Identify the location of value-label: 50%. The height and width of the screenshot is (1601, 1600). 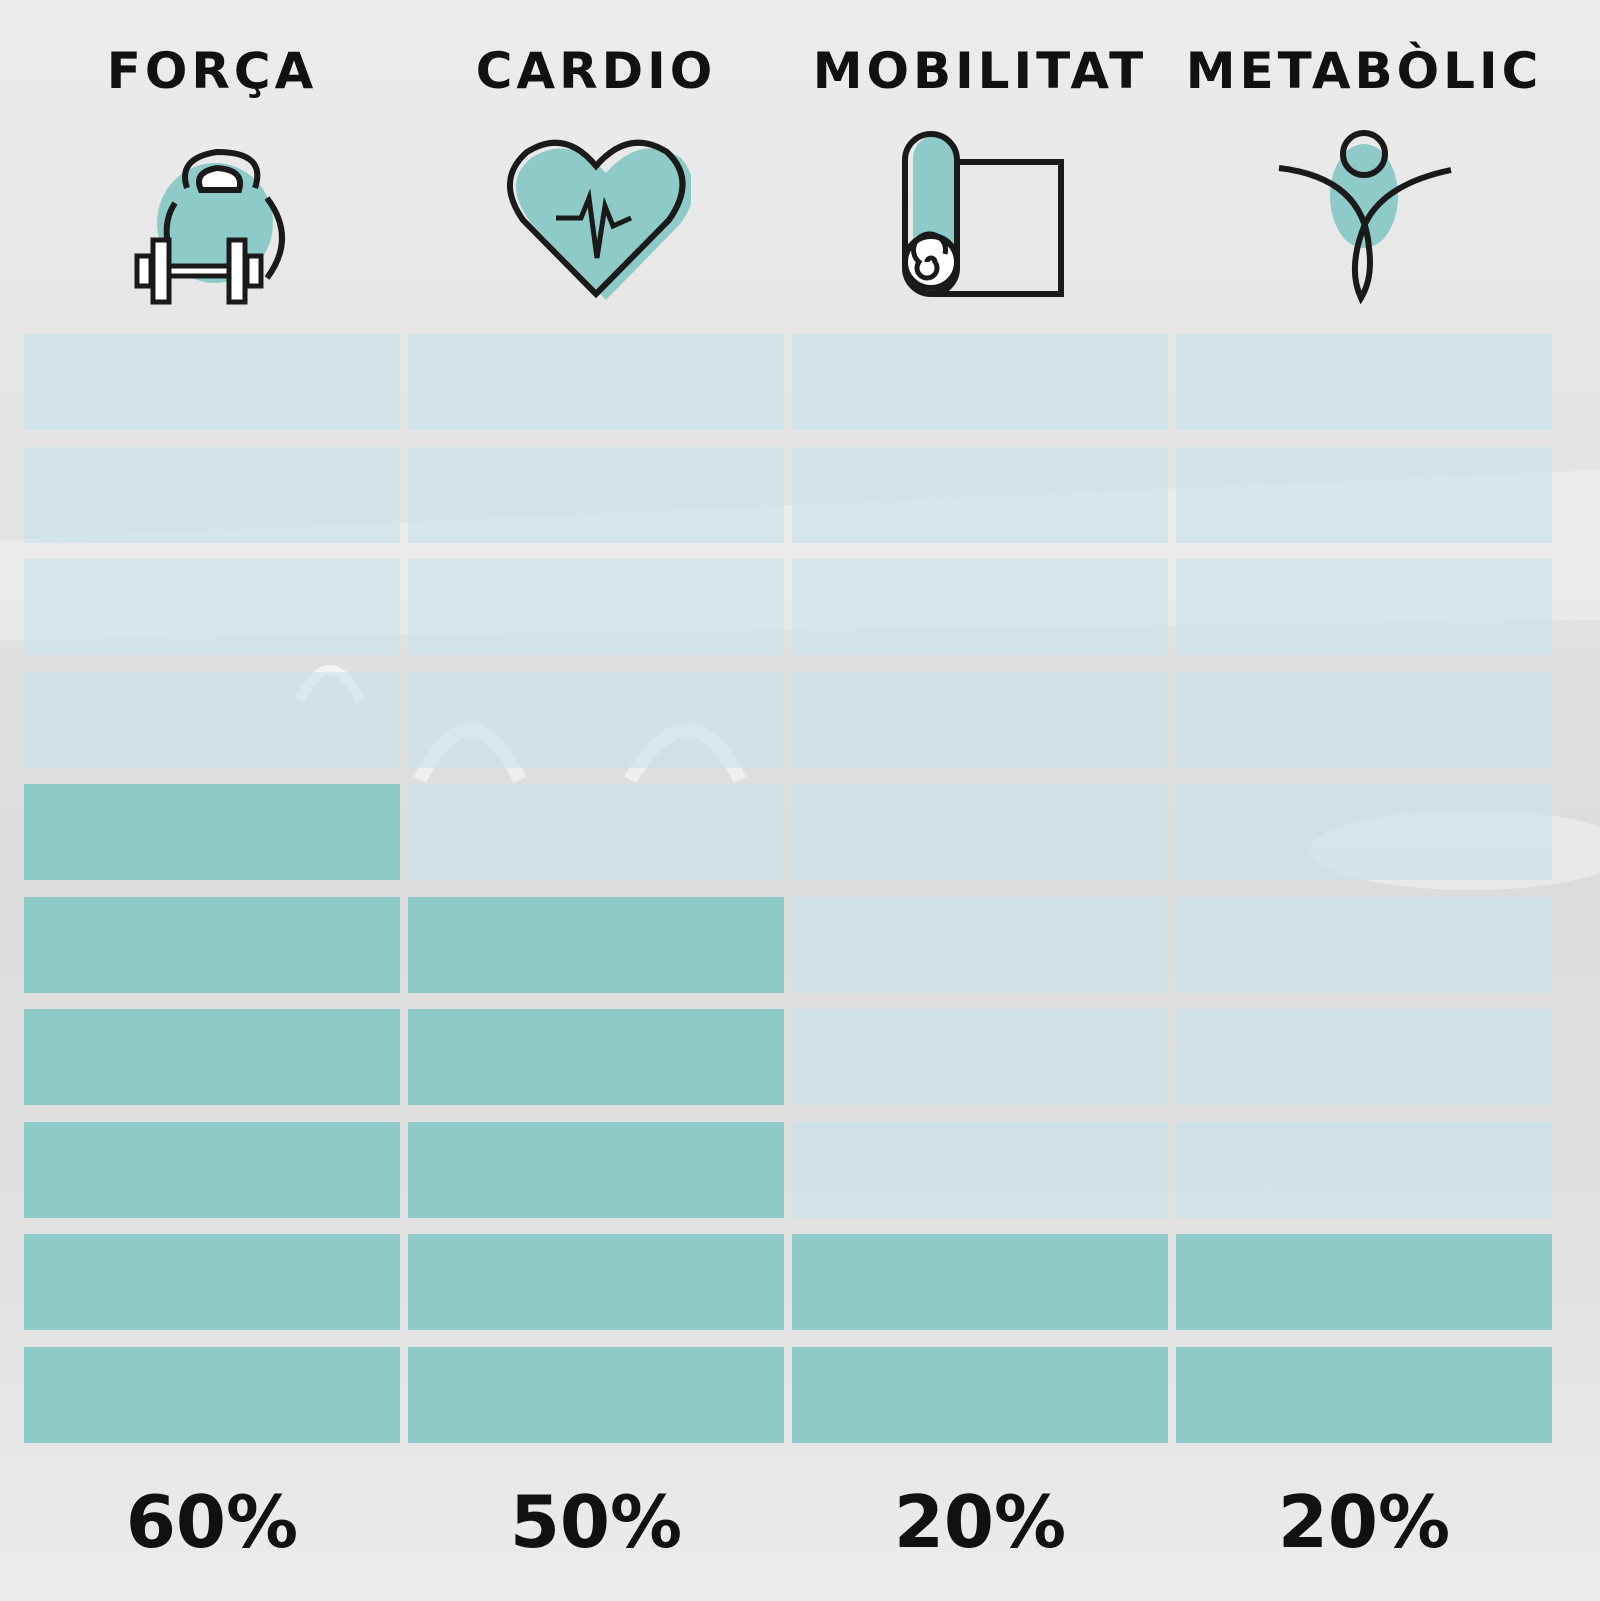
(596, 1522).